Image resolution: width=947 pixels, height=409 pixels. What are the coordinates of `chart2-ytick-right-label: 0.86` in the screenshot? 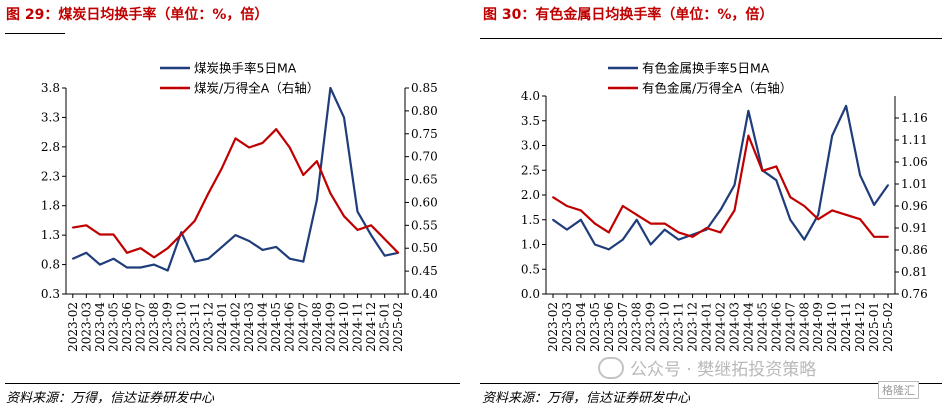 It's located at (914, 250).